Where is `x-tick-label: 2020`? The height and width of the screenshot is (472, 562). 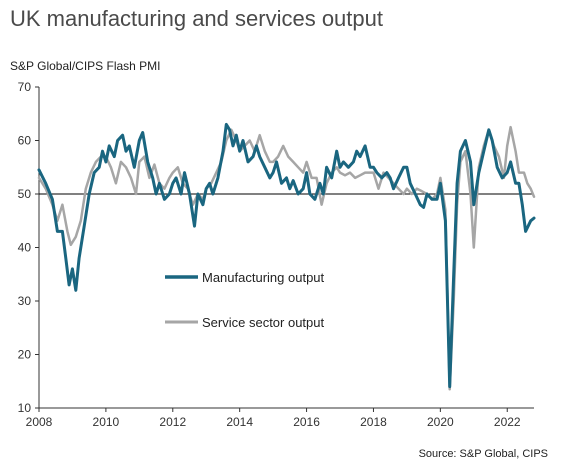
x-tick-label: 2020 is located at coordinates (440, 422).